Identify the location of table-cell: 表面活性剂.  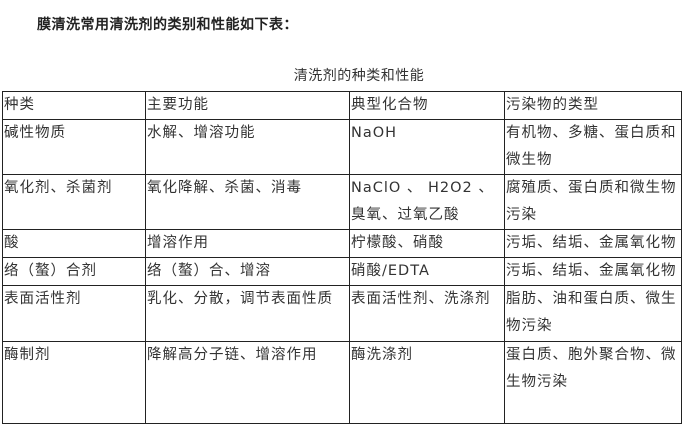
(74, 313).